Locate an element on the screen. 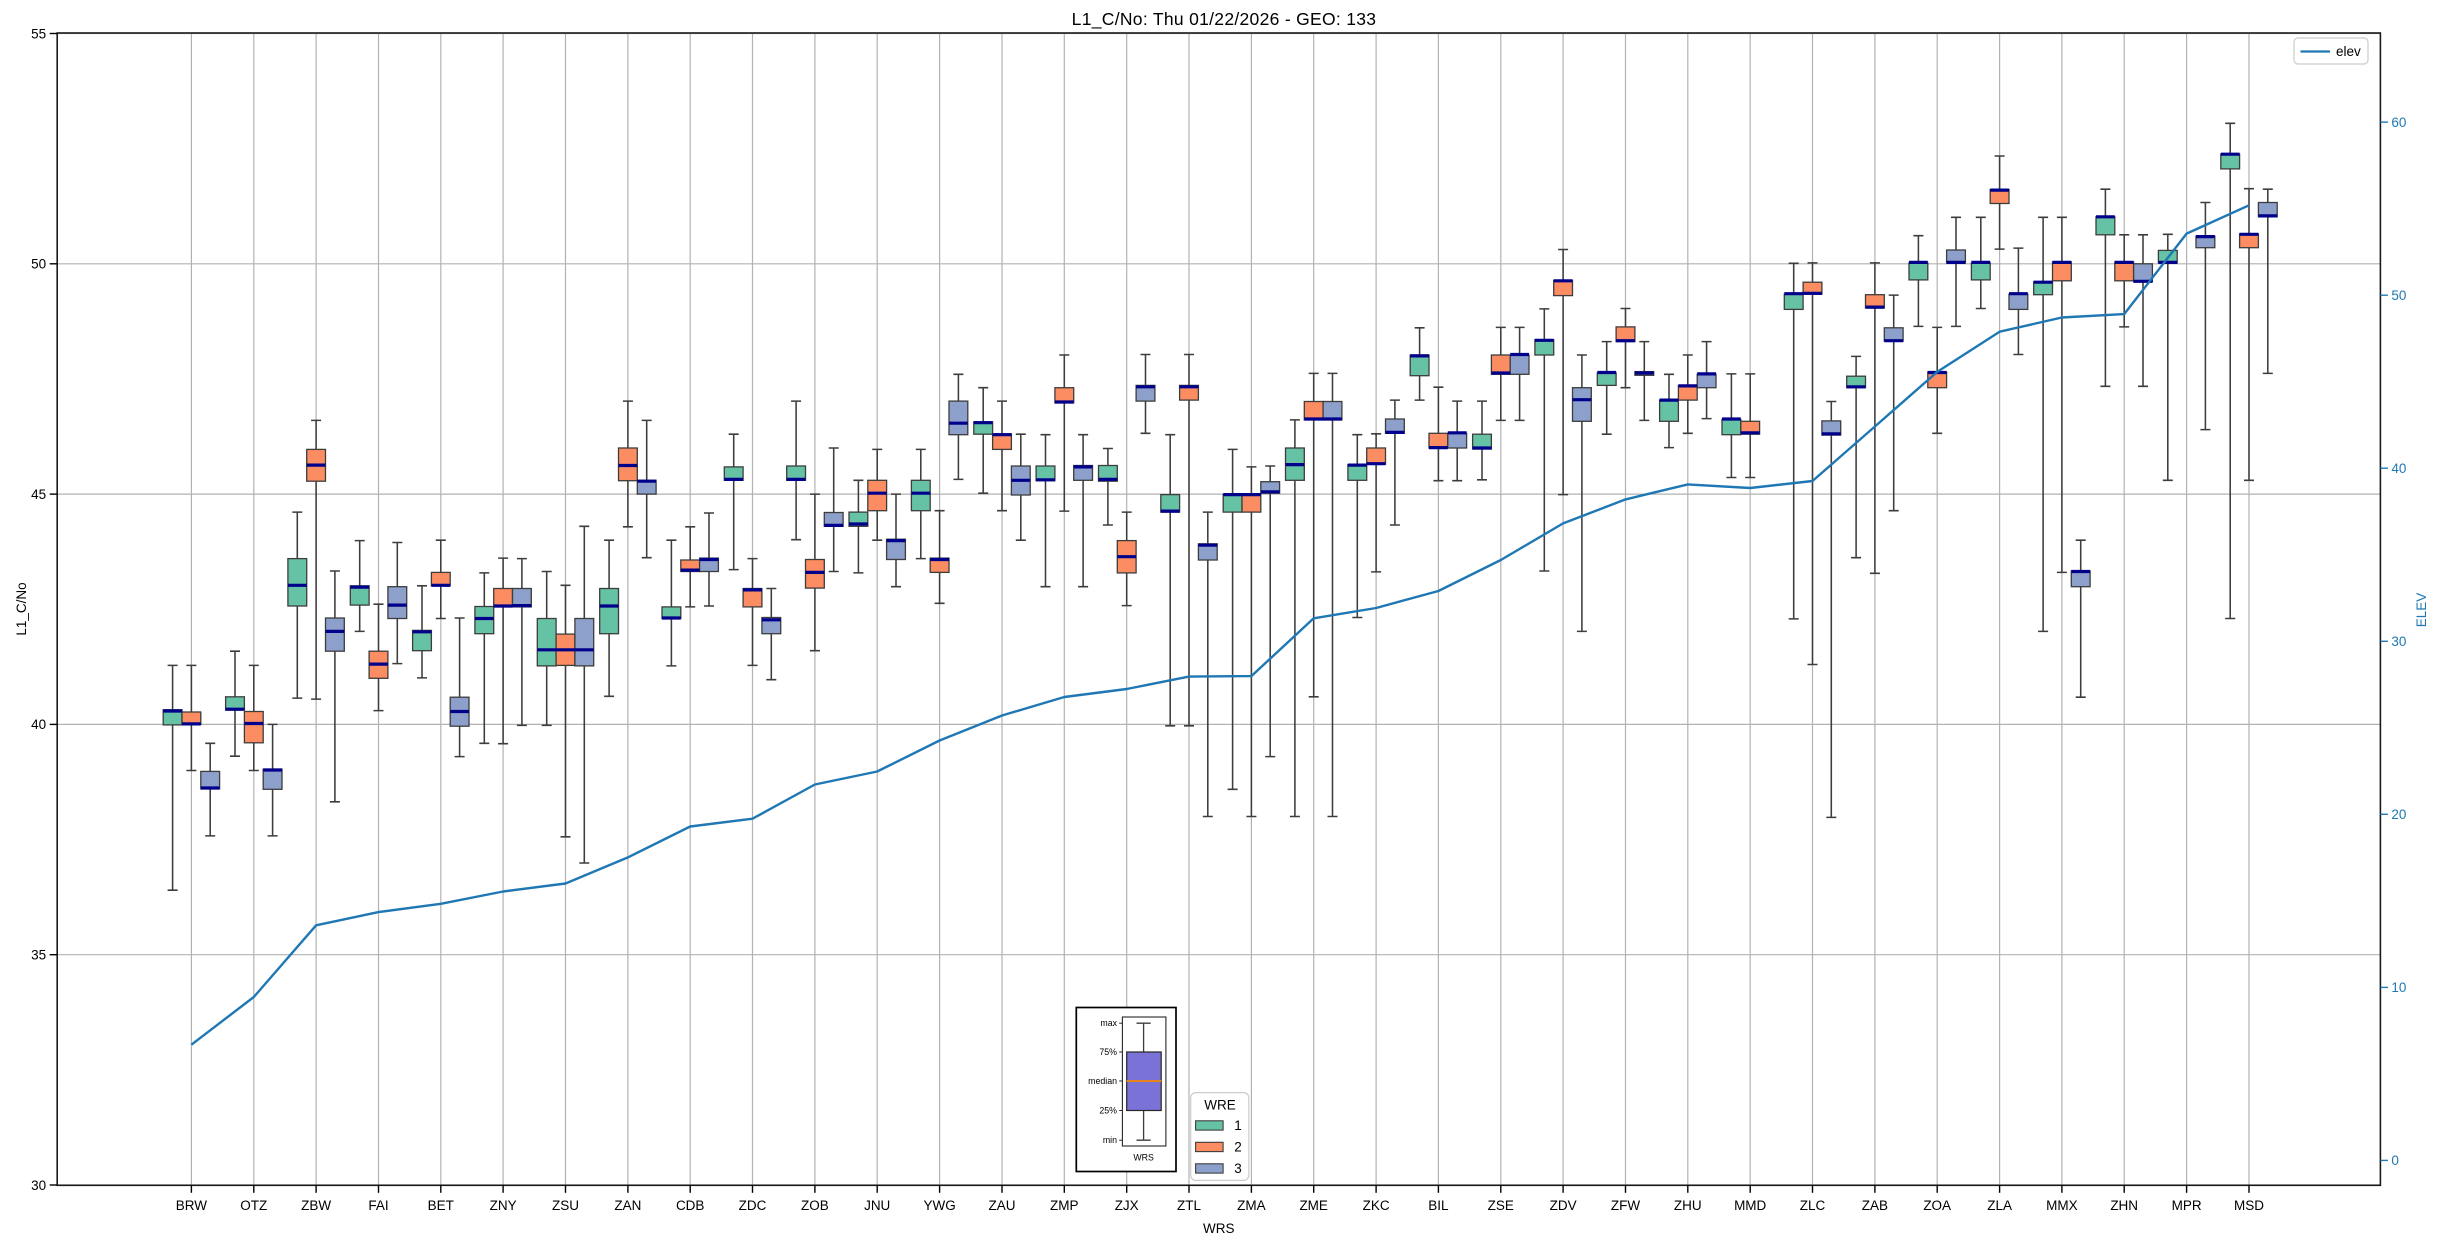  svg-text: L1_C/No is located at coordinates (21, 608).